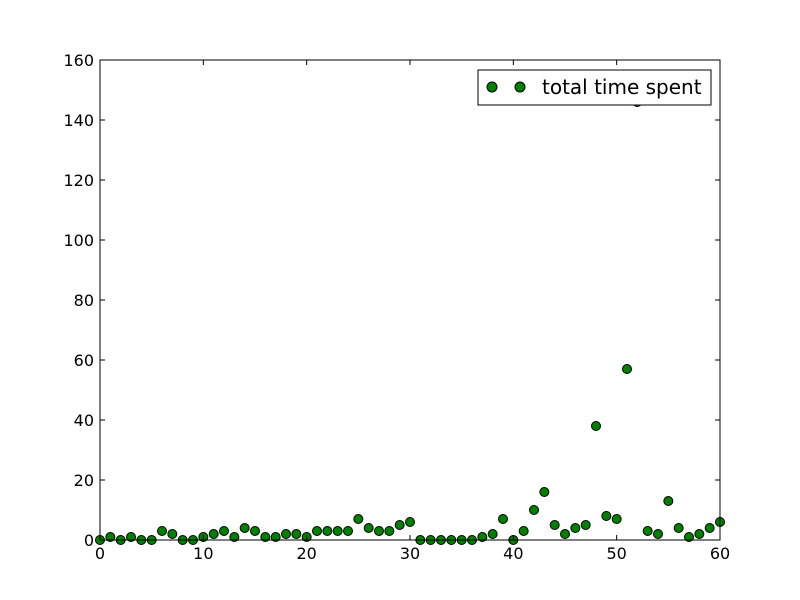 This screenshot has width=800, height=600. What do you see at coordinates (78, 60) in the screenshot?
I see `y-tick-label: 160` at bounding box center [78, 60].